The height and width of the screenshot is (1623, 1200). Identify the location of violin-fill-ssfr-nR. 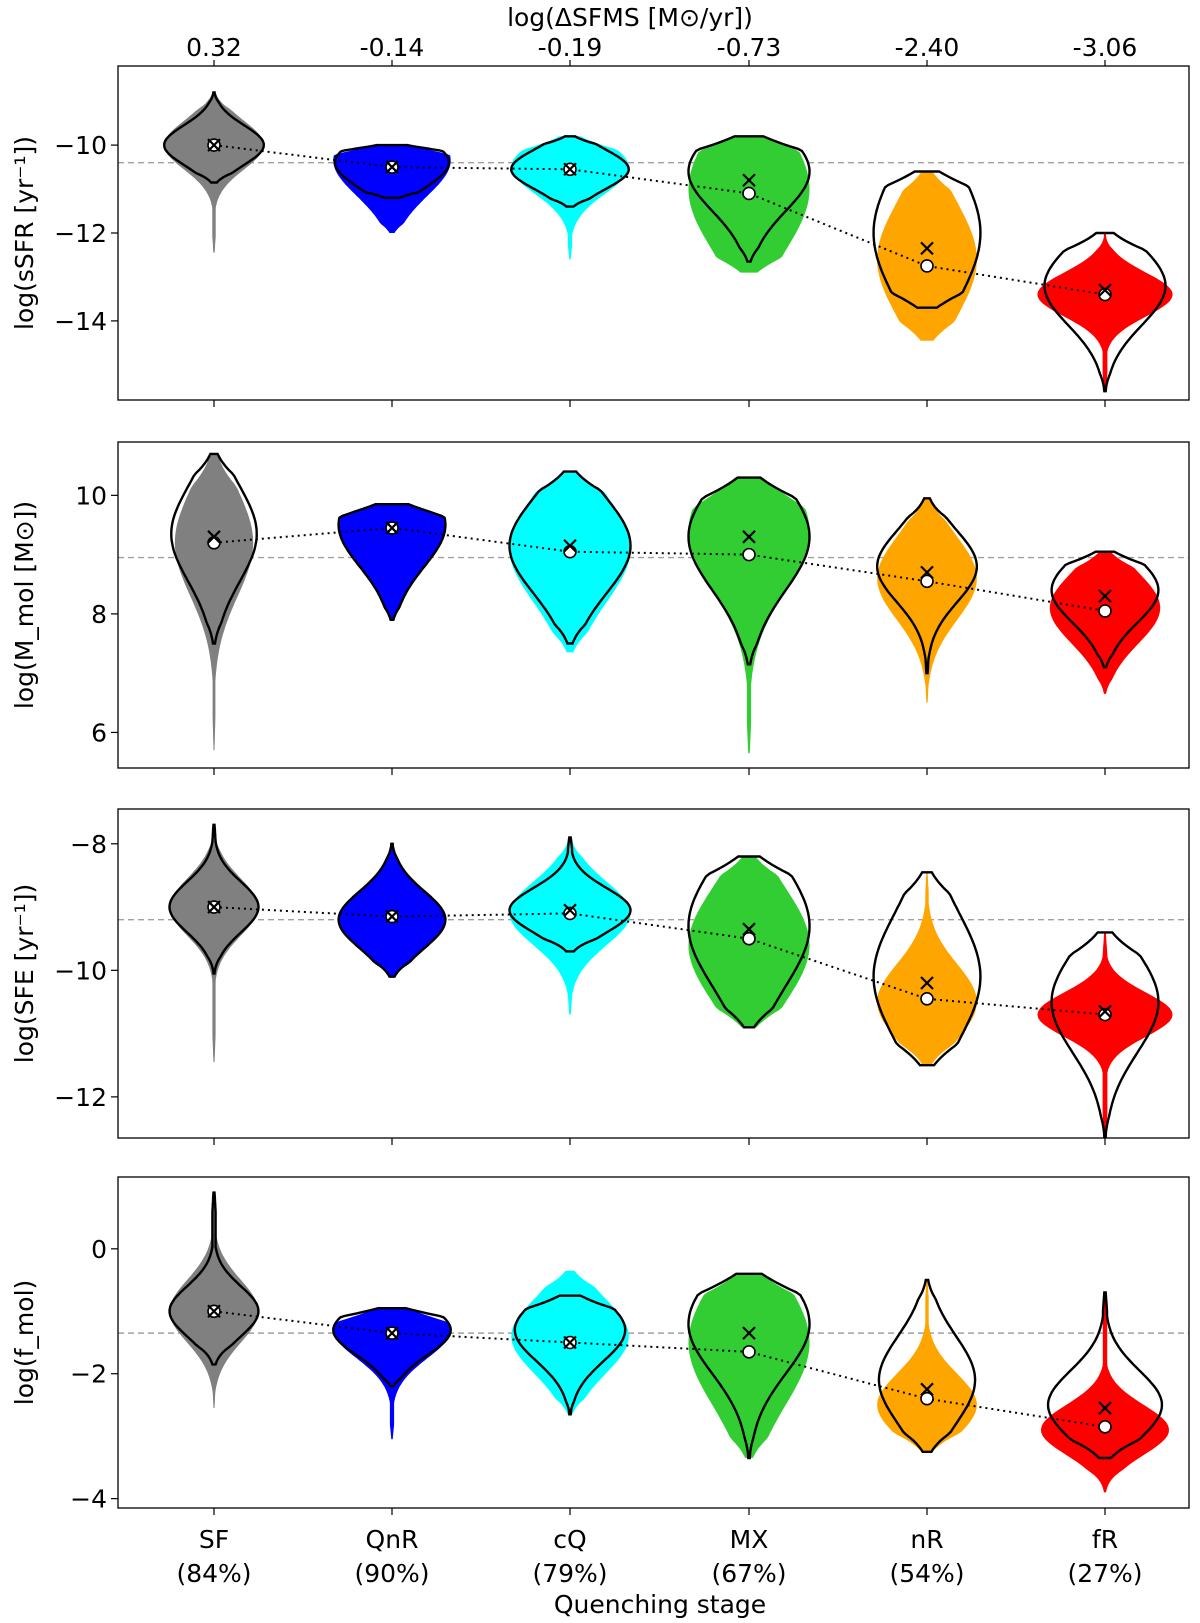
(927, 256).